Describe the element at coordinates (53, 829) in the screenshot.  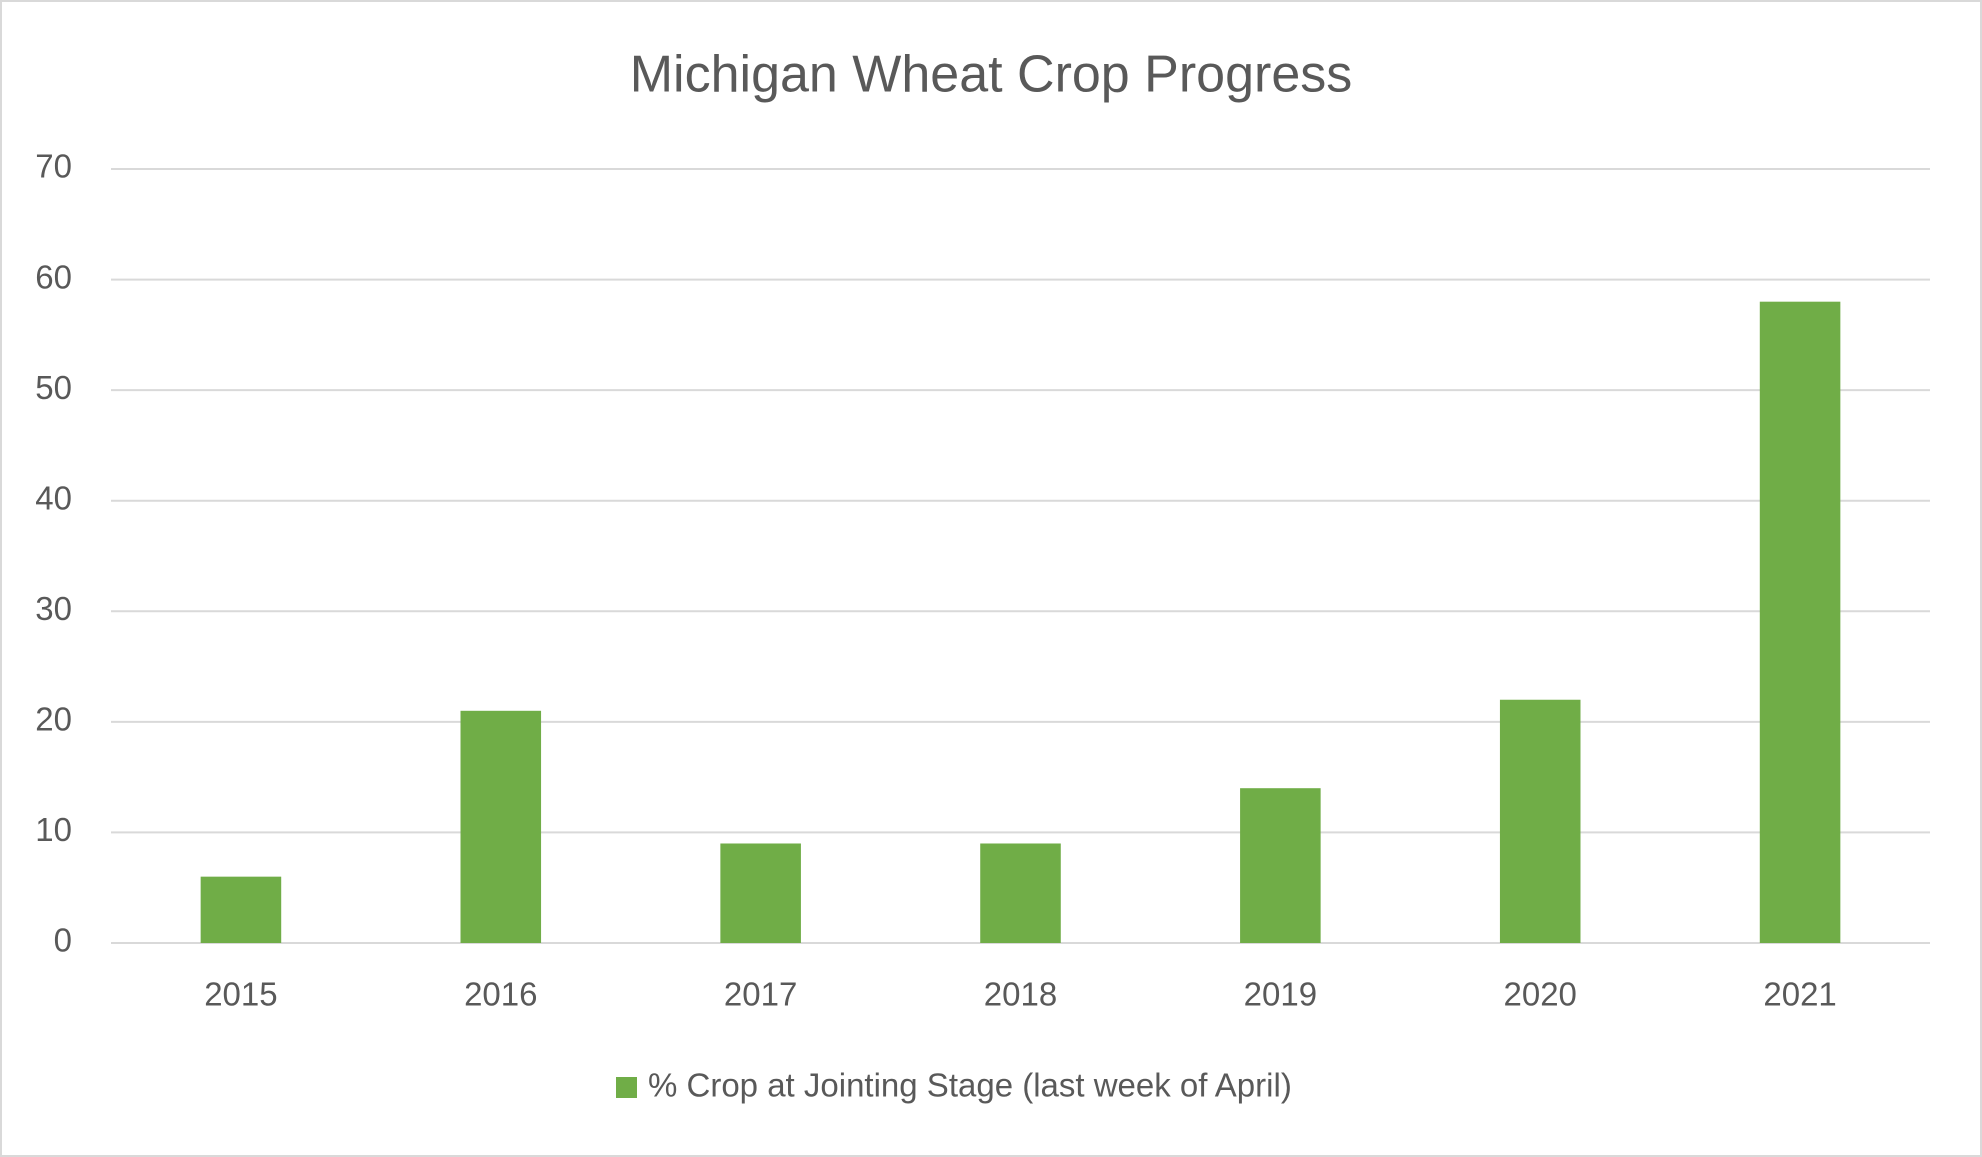
I see `y-tick-label: 10` at that location.